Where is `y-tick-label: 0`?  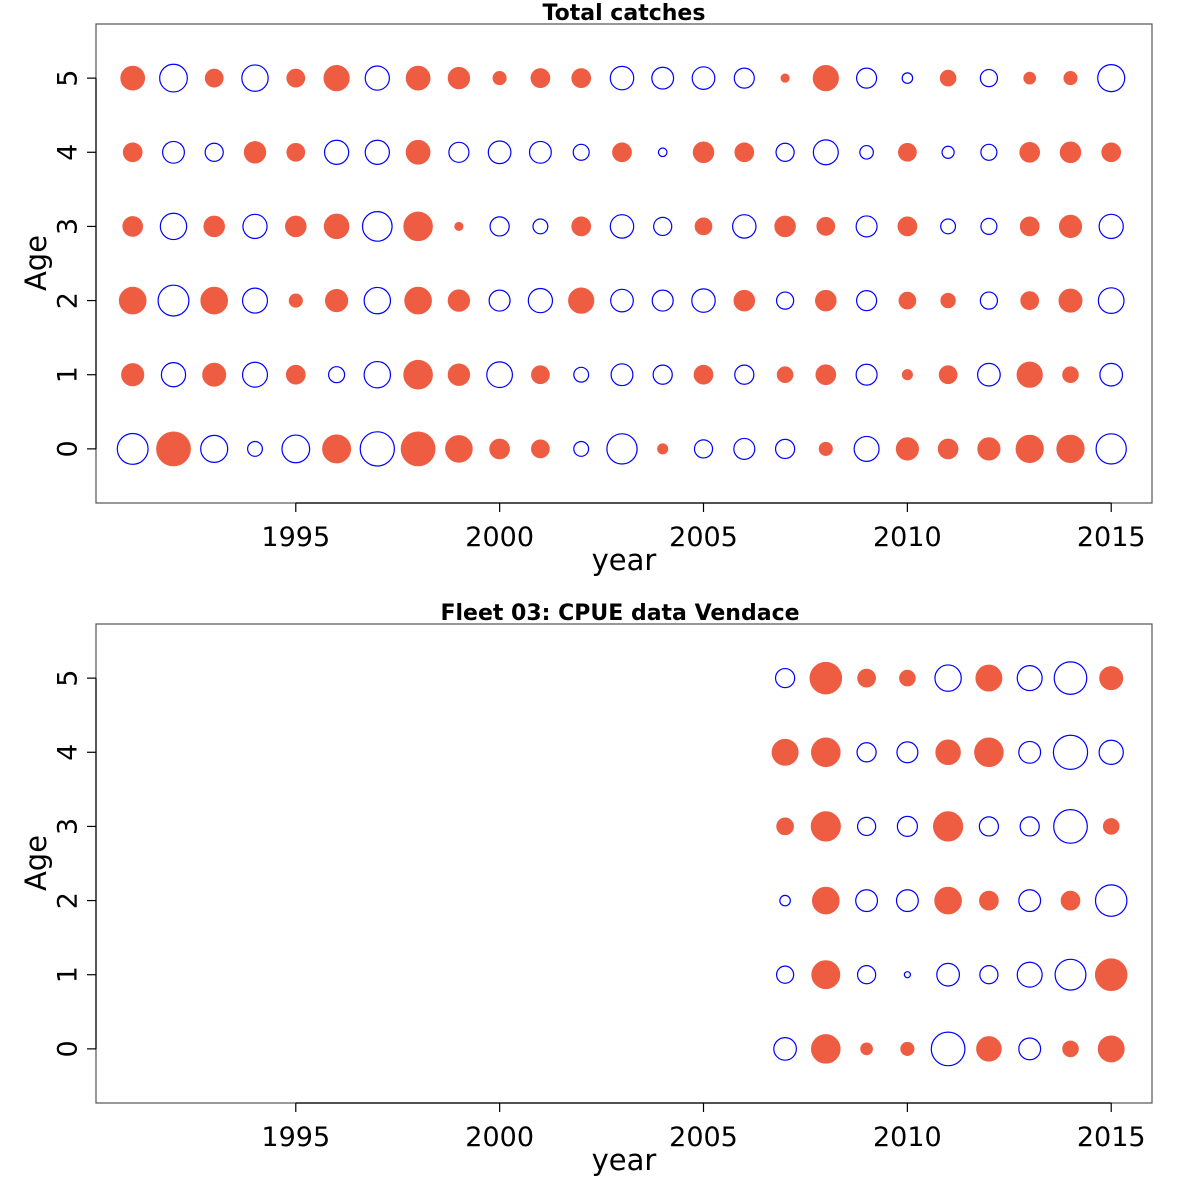
y-tick-label: 0 is located at coordinates (67, 1048).